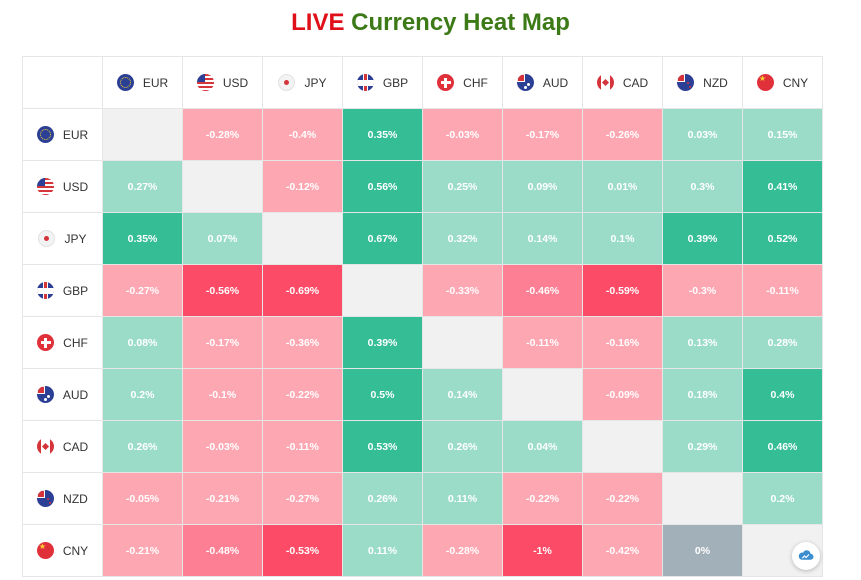 The width and height of the screenshot is (861, 580). Describe the element at coordinates (303, 291) in the screenshot. I see `heat-cell-gbp-jpy: -0.69%` at that location.